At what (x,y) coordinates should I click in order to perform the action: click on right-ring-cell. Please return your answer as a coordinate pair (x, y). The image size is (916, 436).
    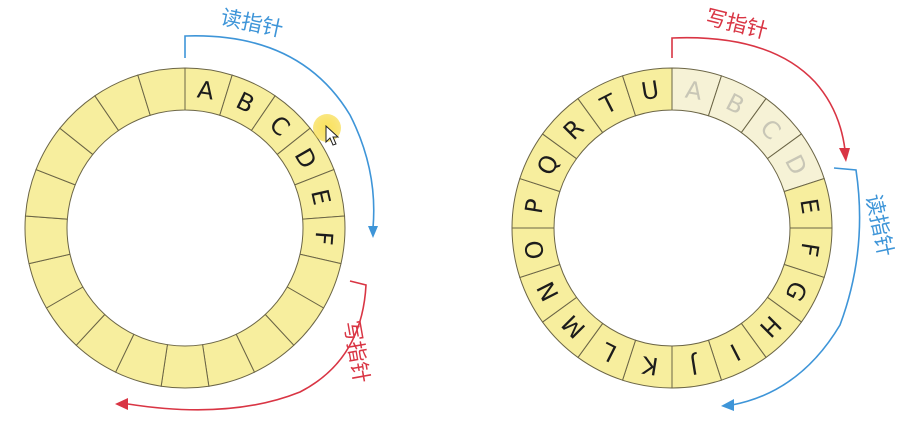
    Looking at the image, I should click on (647, 92).